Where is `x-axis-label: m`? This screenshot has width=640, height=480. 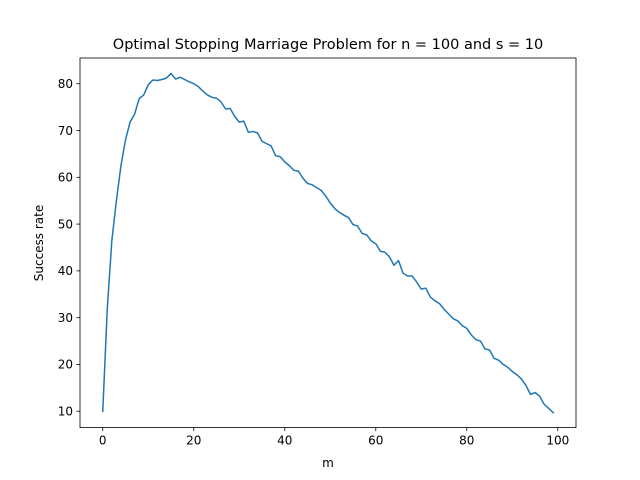
x-axis-label: m is located at coordinates (328, 463).